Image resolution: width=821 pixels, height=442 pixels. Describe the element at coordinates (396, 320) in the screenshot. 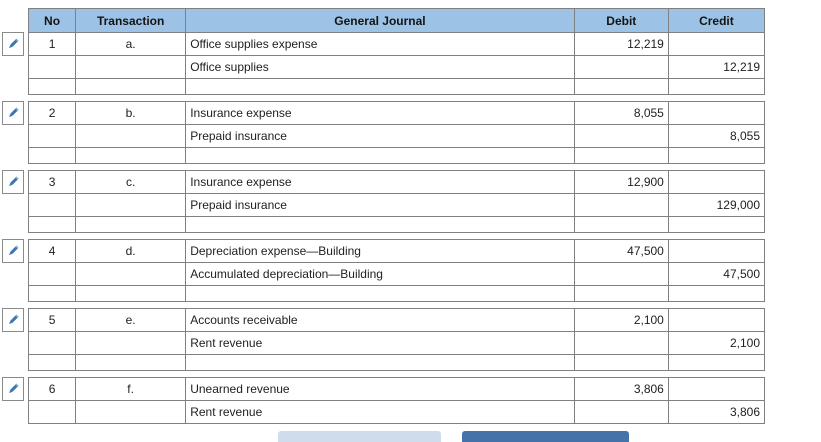

I see `debit-row: 5 e. Accounts receivable 2,100` at that location.